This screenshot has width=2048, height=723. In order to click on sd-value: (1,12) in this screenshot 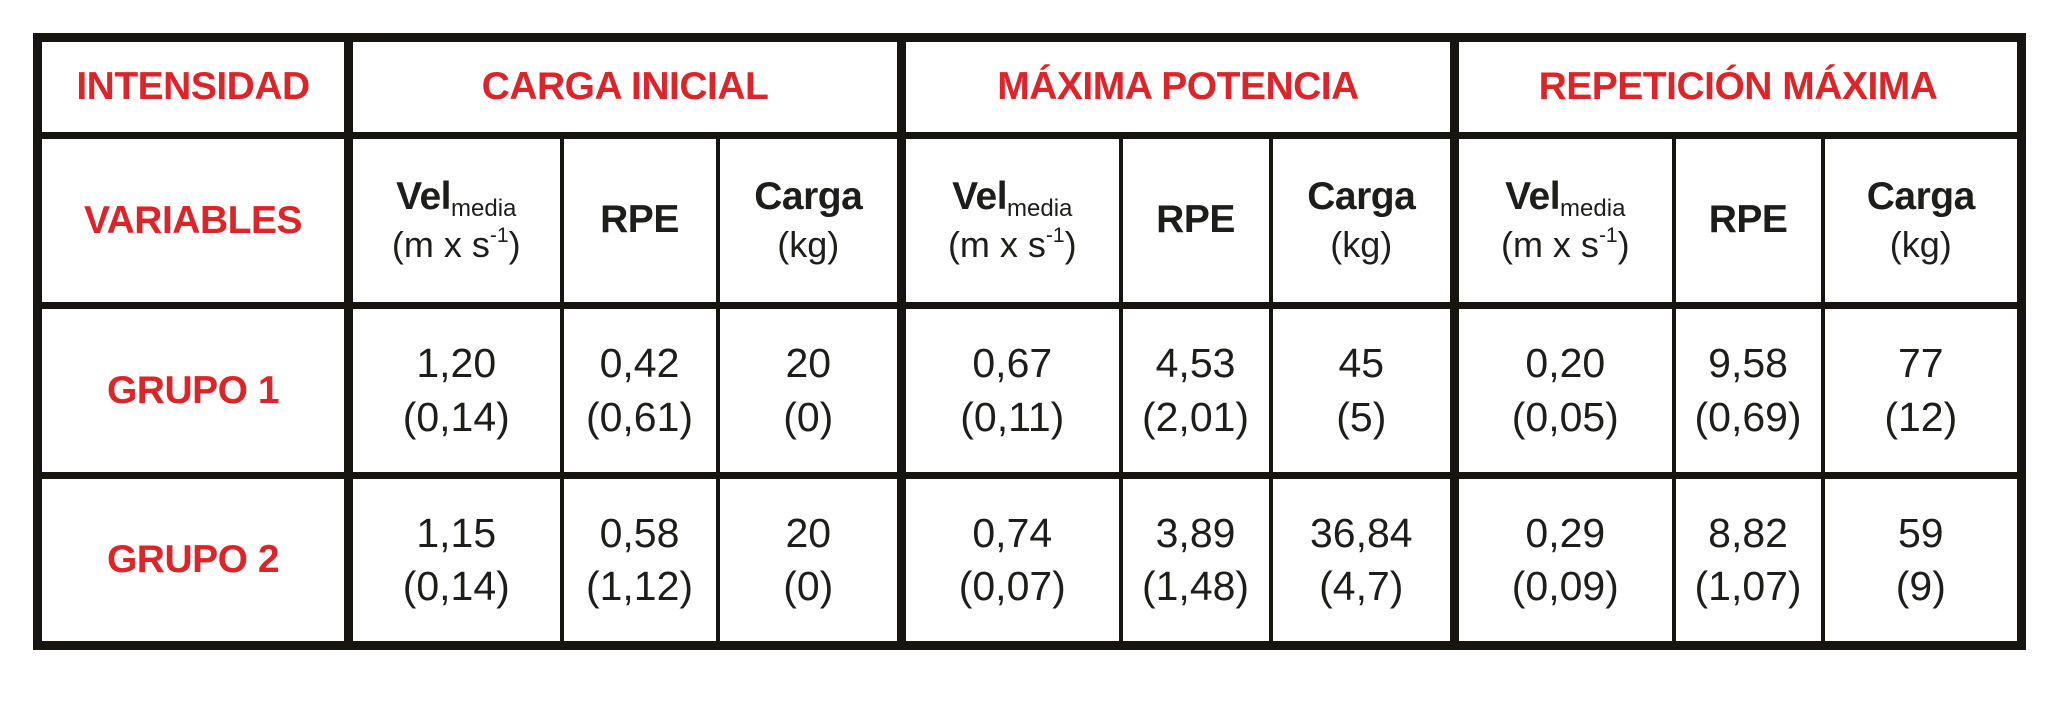, I will do `click(639, 586)`.